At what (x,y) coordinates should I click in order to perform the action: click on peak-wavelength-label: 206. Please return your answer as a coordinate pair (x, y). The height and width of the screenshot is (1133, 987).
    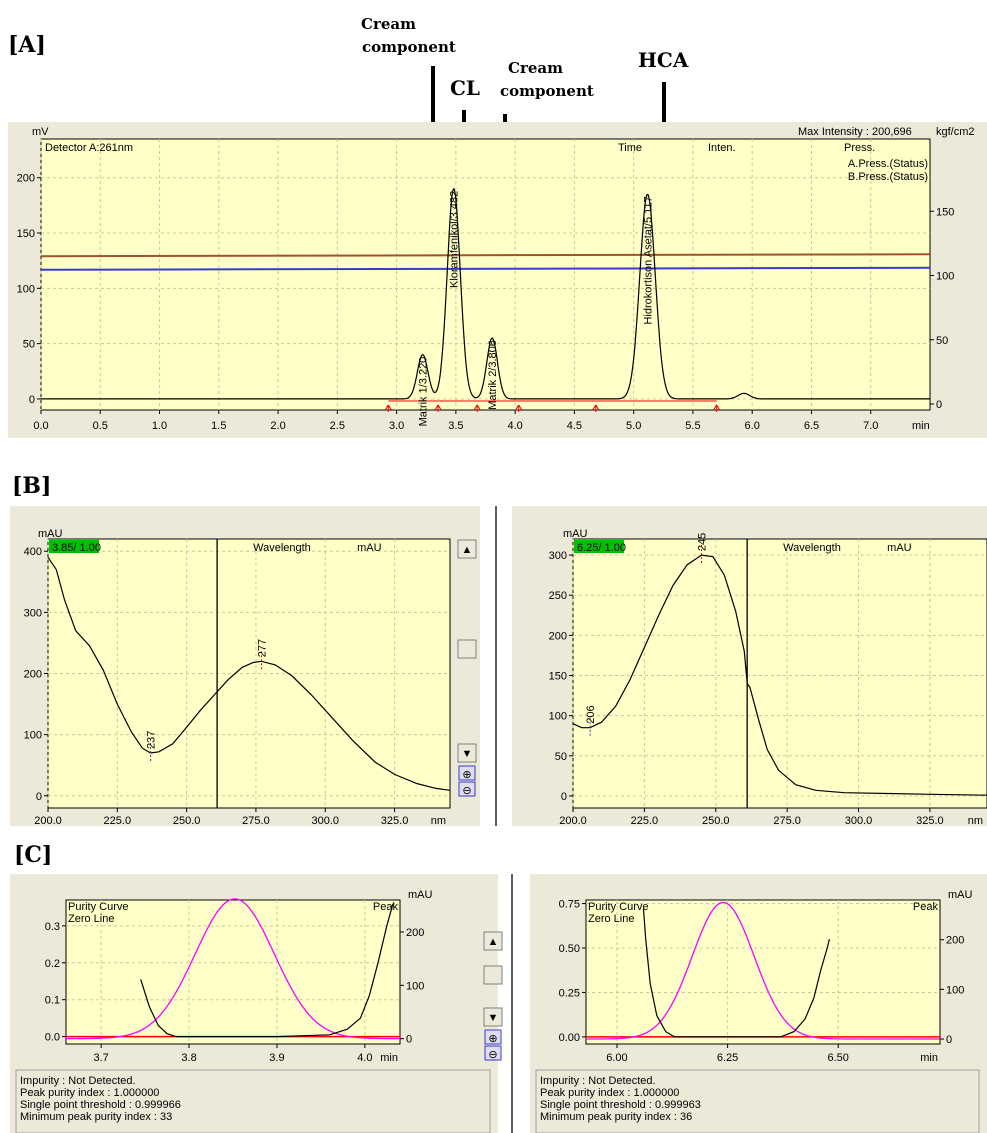
    Looking at the image, I should click on (591, 714).